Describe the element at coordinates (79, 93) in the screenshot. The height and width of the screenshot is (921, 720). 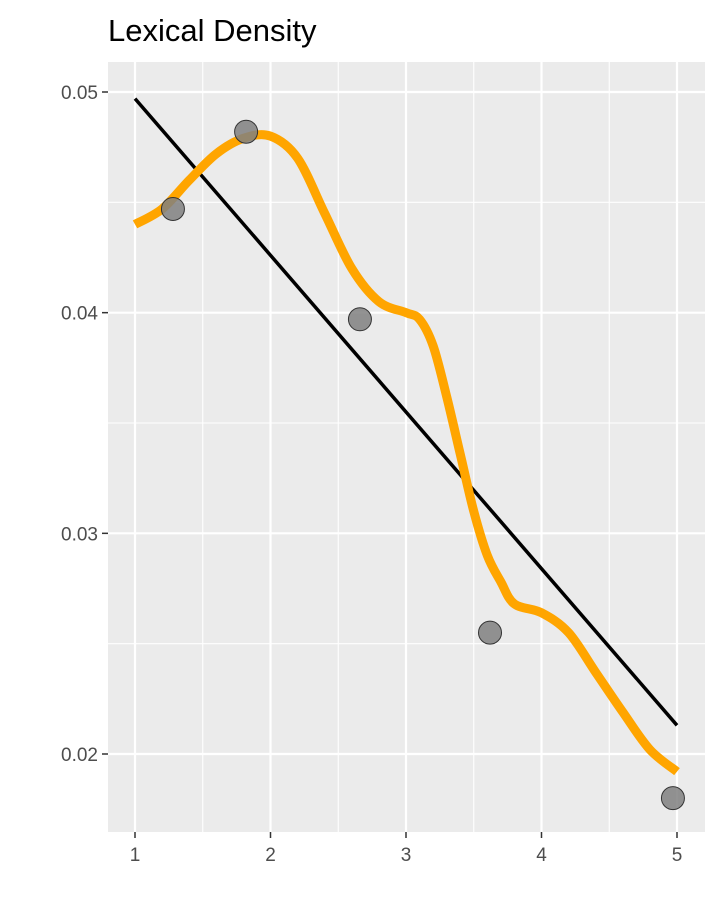
I see `y-tick-label: 0.05` at that location.